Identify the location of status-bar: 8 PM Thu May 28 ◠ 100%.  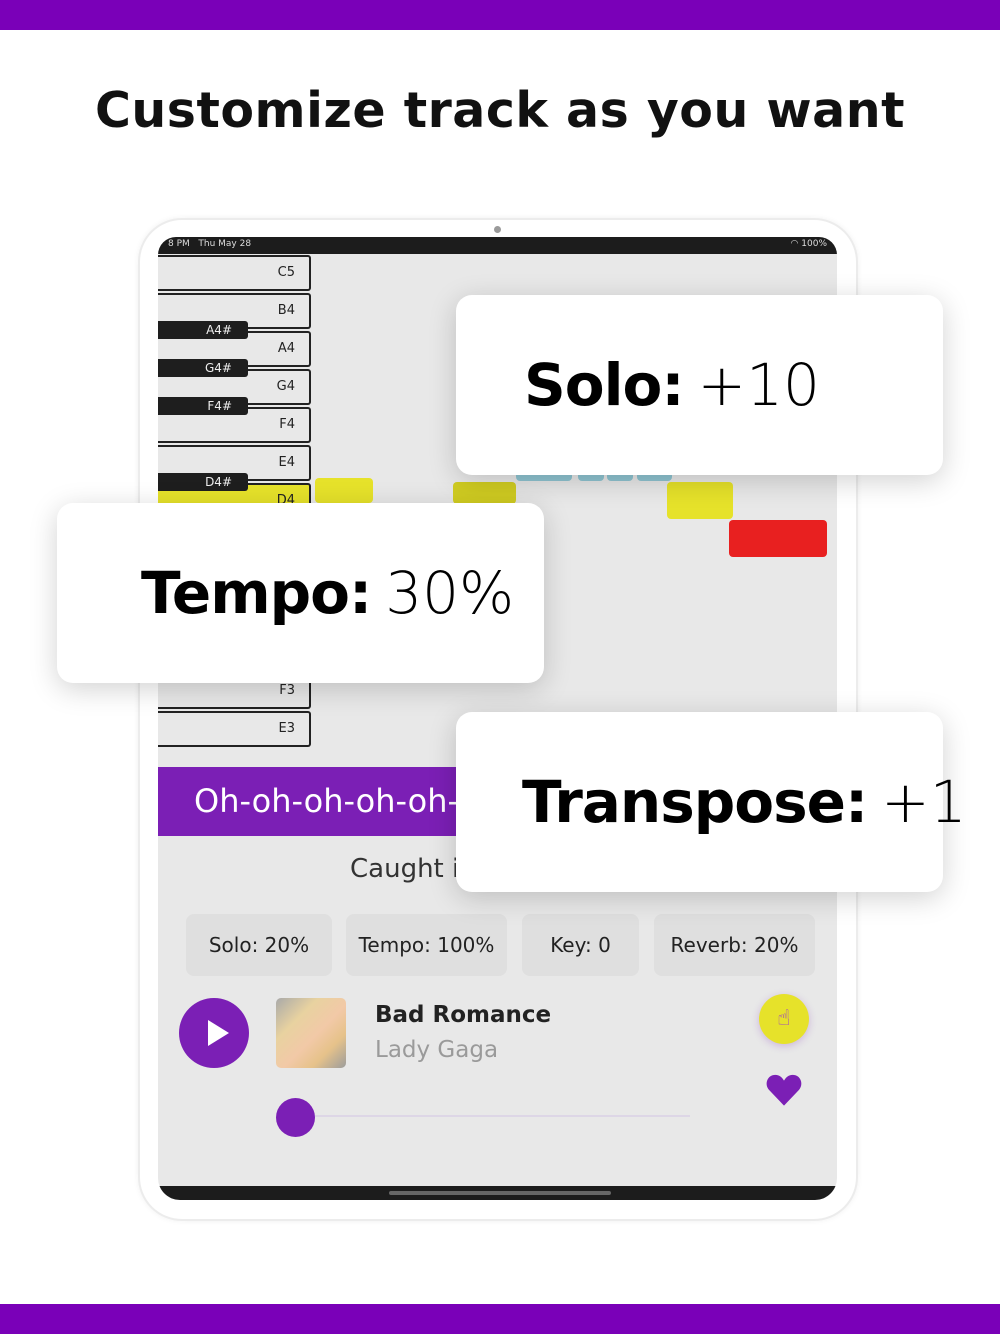
(497, 245).